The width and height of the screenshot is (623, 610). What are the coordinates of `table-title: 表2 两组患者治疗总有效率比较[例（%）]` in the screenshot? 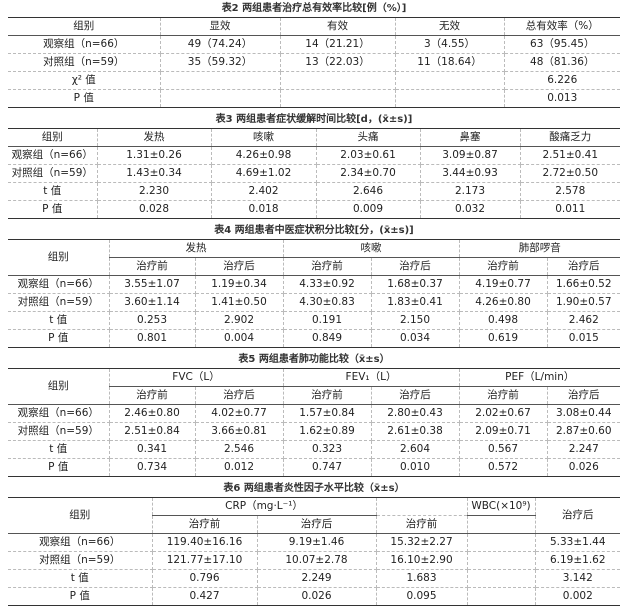 It's located at (314, 8).